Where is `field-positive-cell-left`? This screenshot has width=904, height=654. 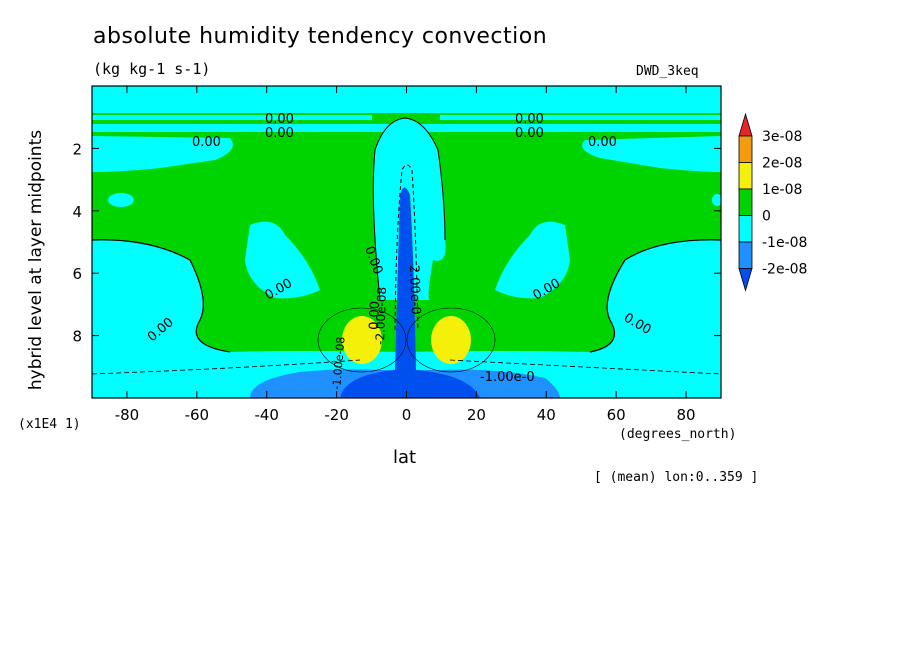
field-positive-cell-left is located at coordinates (362, 340).